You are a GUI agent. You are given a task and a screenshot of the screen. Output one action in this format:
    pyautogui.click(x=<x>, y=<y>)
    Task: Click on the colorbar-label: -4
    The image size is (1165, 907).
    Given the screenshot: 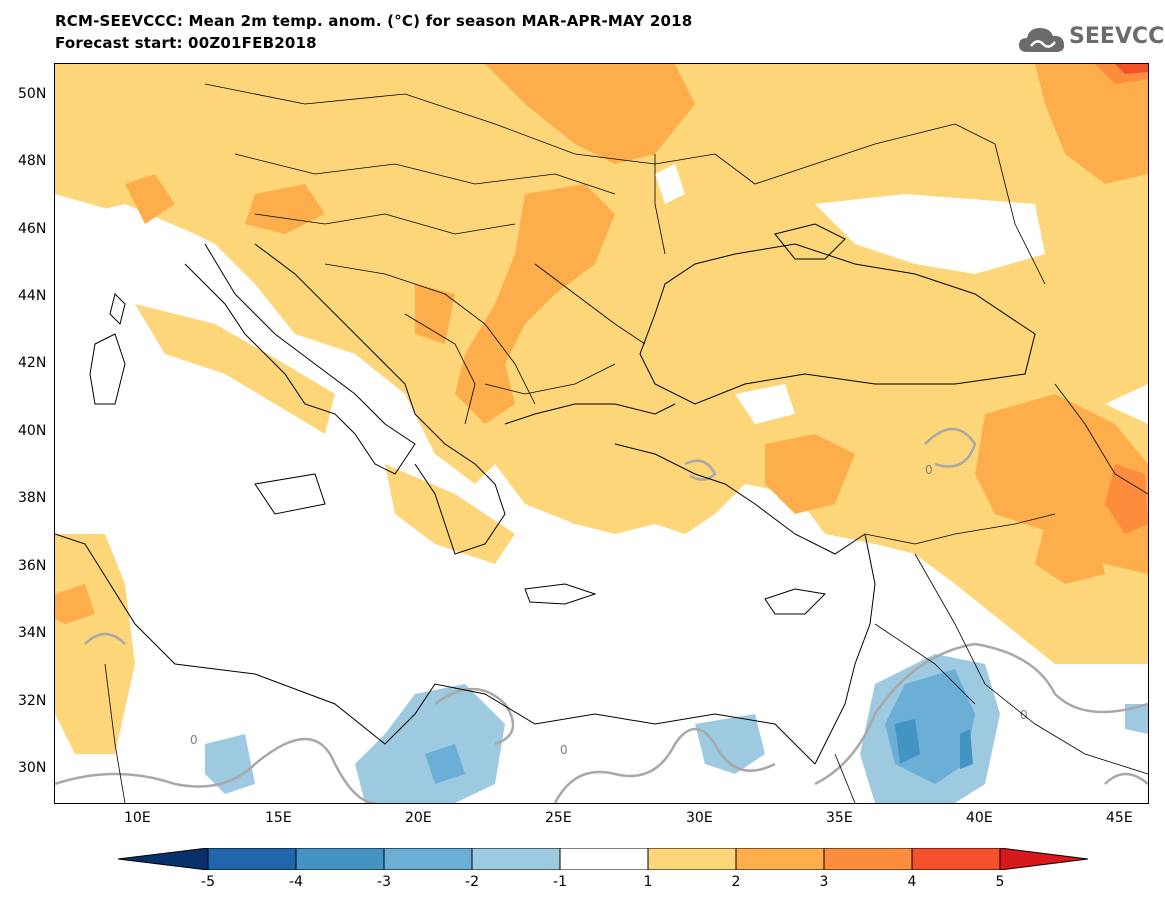 What is the action you would take?
    pyautogui.click(x=296, y=882)
    